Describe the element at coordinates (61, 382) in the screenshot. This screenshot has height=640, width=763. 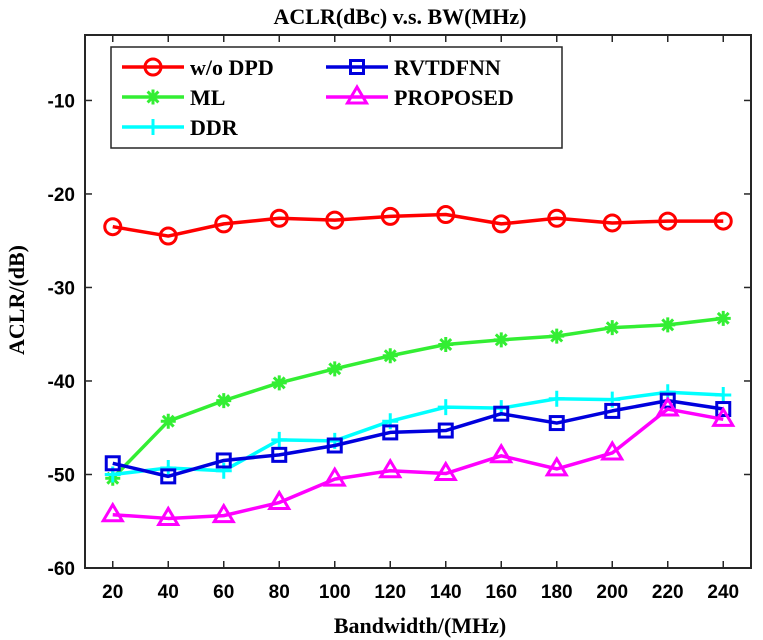
I see `y-tick-label: -40` at that location.